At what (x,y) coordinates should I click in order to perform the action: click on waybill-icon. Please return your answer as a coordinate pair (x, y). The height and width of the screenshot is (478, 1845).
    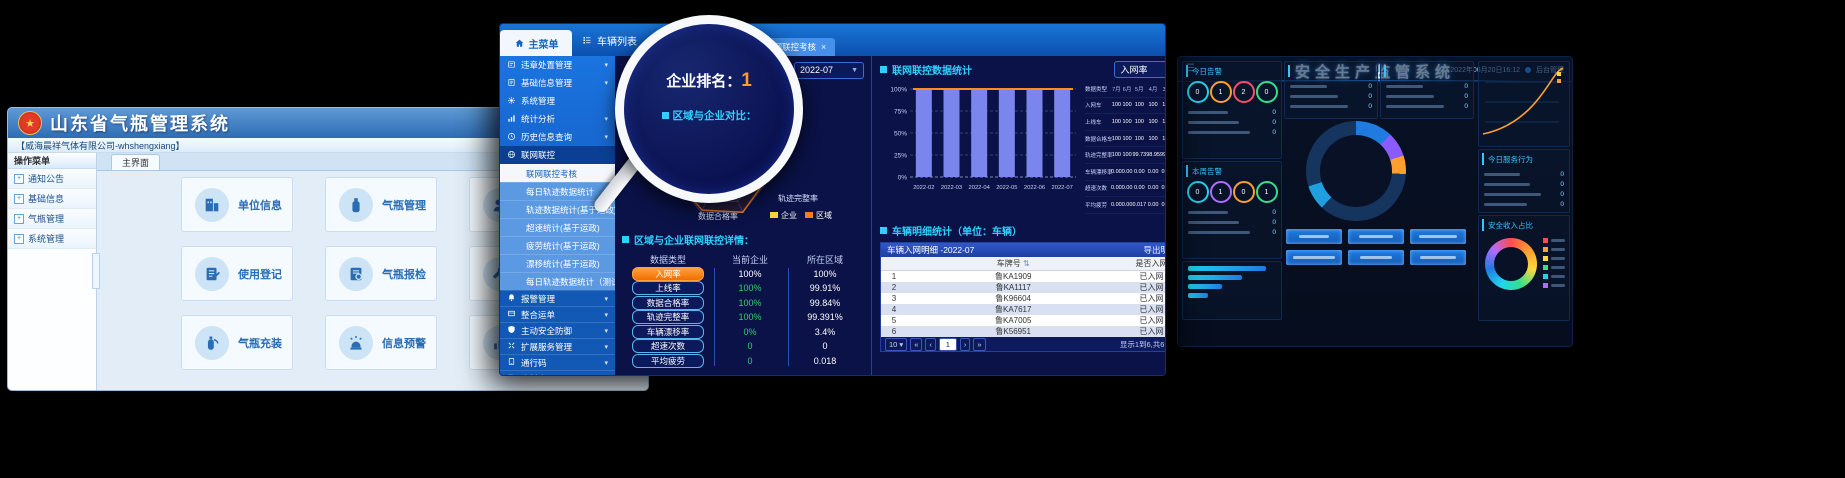
    Looking at the image, I should click on (511, 314).